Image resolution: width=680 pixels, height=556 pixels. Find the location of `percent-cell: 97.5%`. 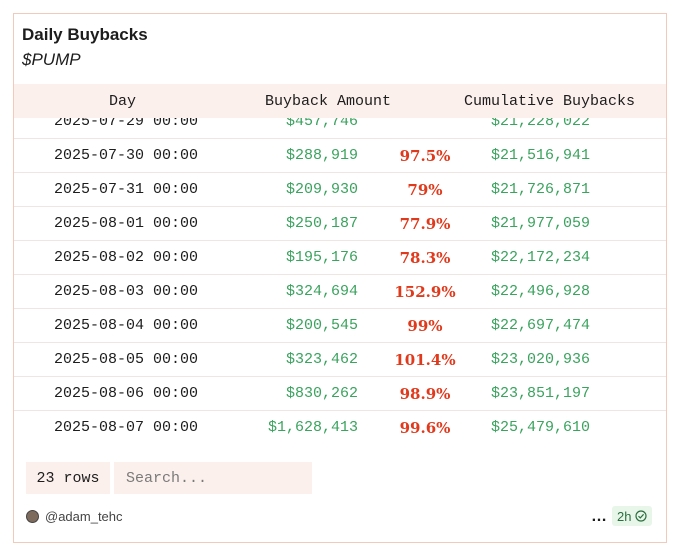

percent-cell: 97.5% is located at coordinates (425, 156).